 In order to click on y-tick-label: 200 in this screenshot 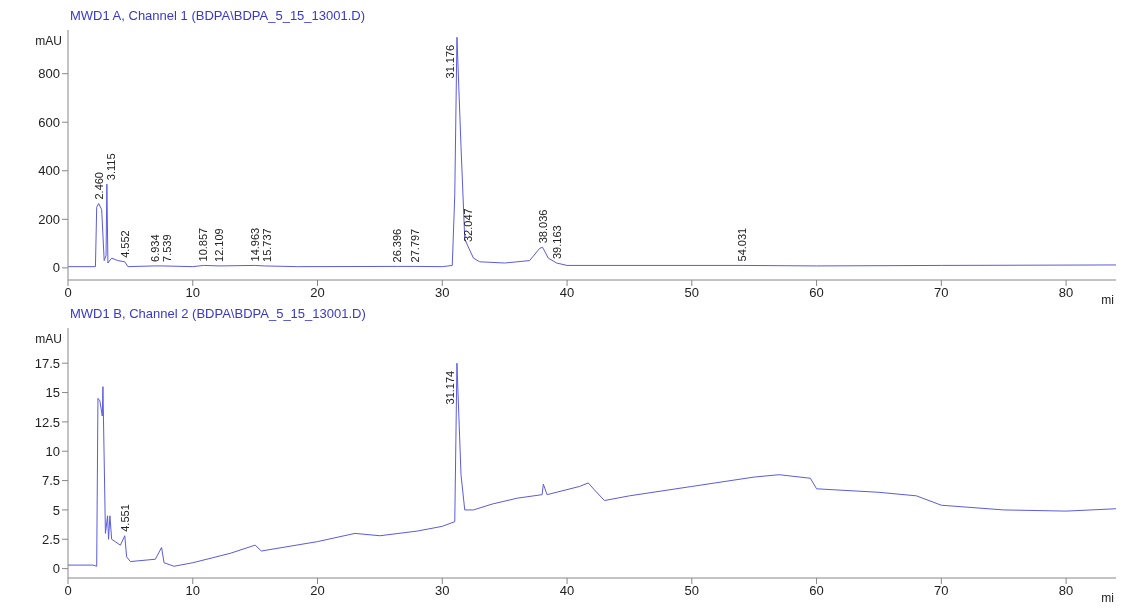, I will do `click(49, 219)`.